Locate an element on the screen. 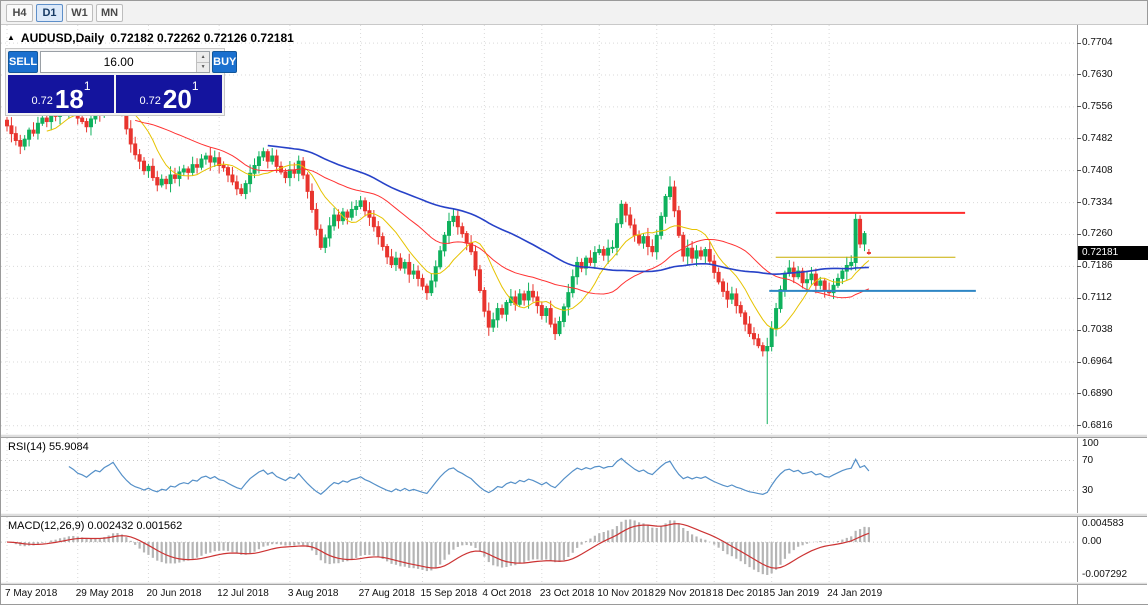 Image resolution: width=1148 pixels, height=606 pixels. ask-price-pipette: 1 is located at coordinates (195, 86).